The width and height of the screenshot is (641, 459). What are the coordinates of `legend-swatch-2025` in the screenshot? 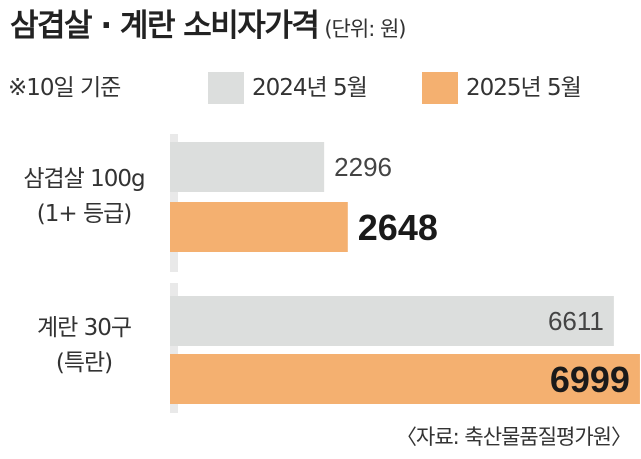 It's located at (440, 88).